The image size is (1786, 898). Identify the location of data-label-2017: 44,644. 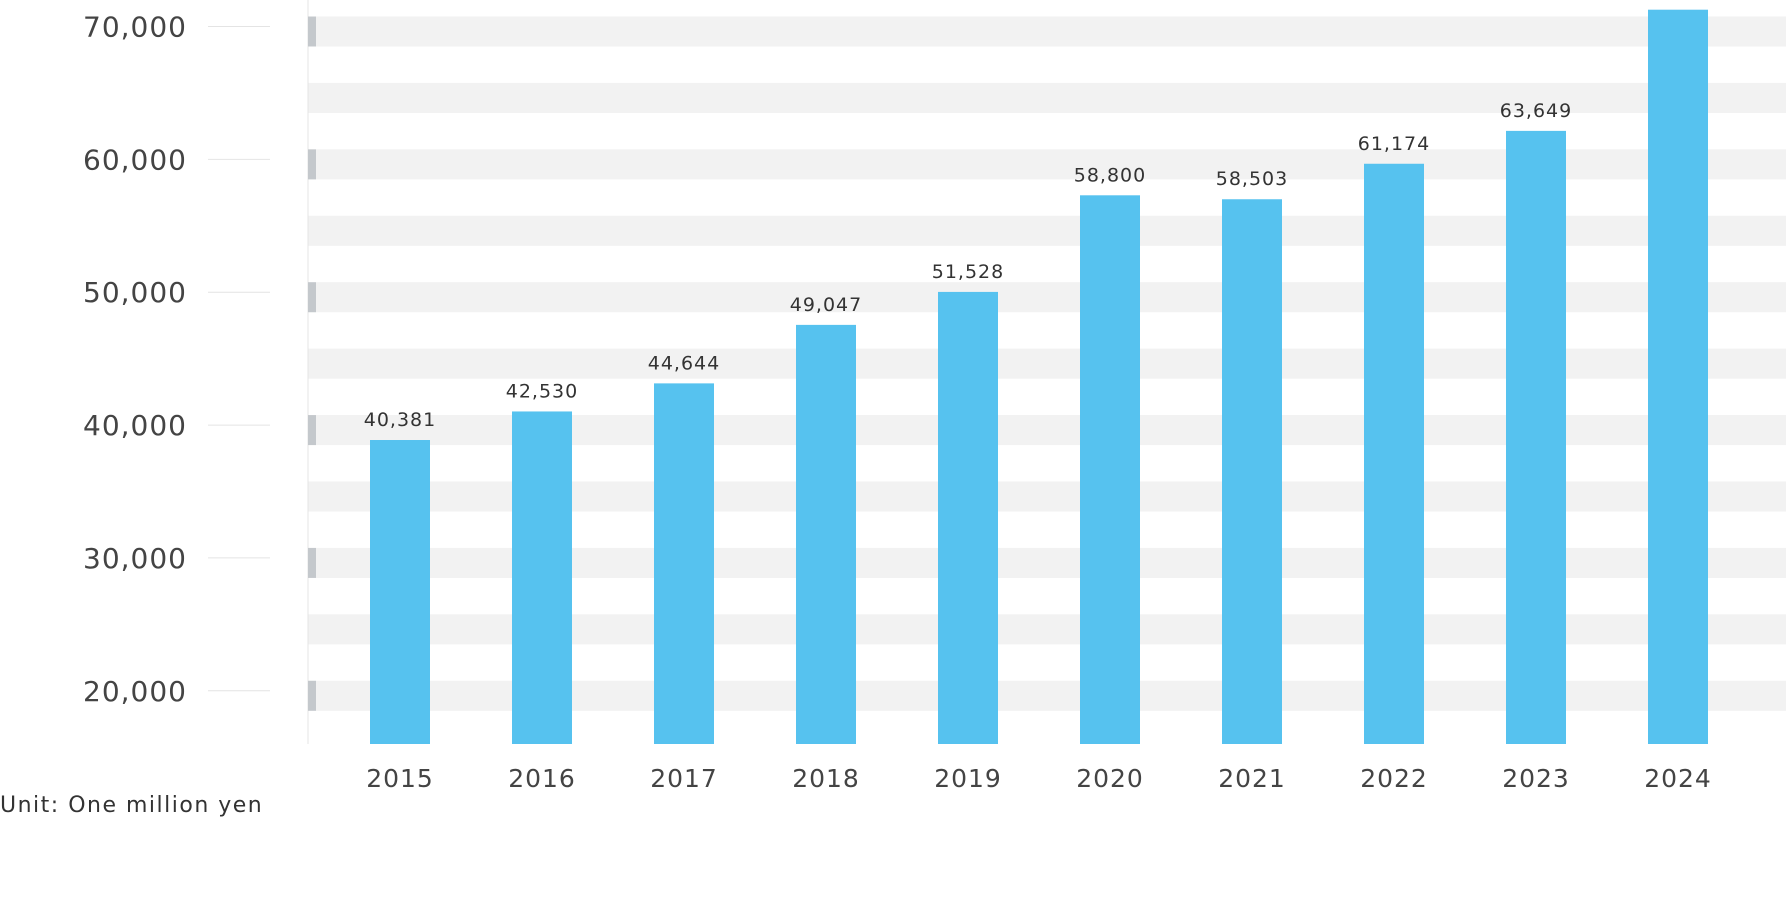
(684, 363).